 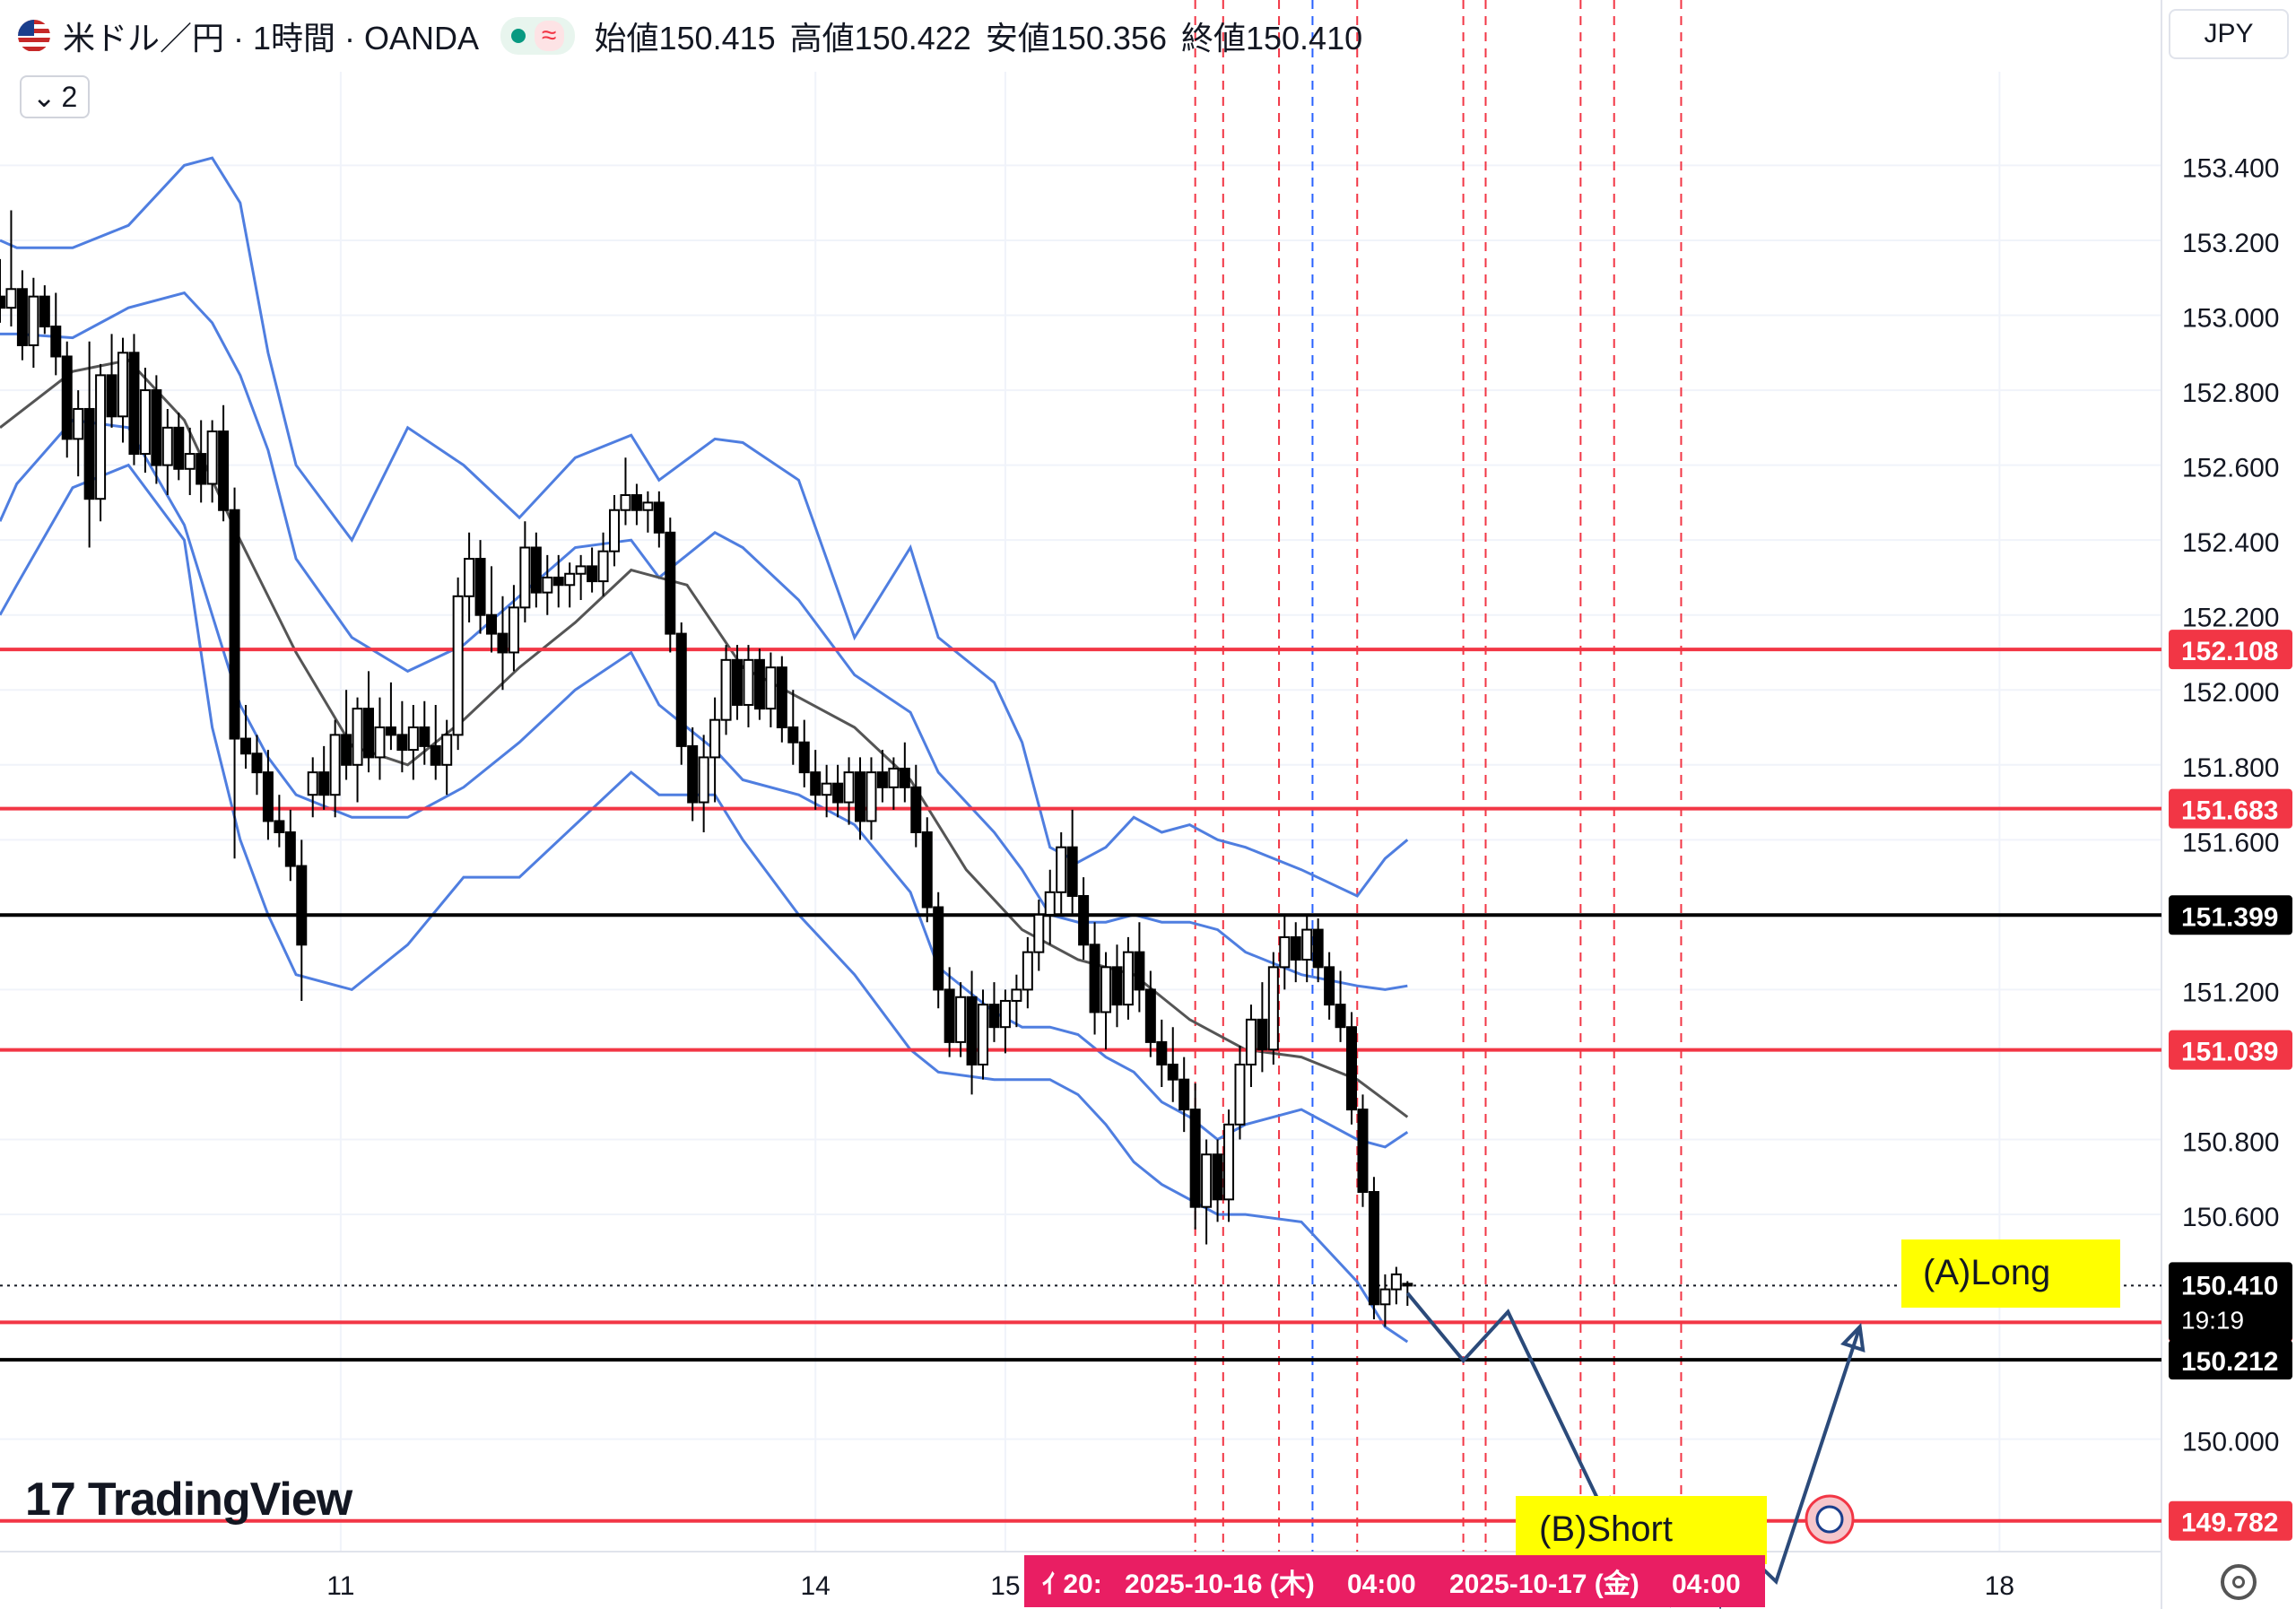 I want to click on tradingview-logo: 17 TradingView, so click(x=188, y=1499).